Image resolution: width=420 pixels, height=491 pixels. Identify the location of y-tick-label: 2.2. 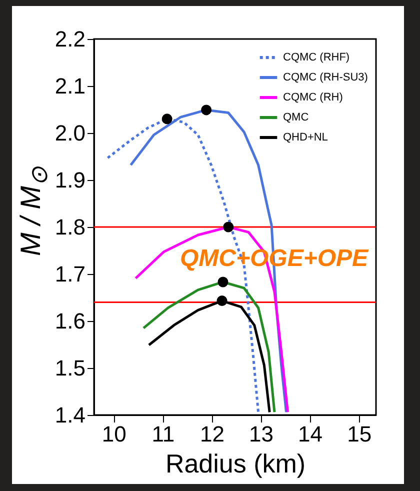
(70, 39).